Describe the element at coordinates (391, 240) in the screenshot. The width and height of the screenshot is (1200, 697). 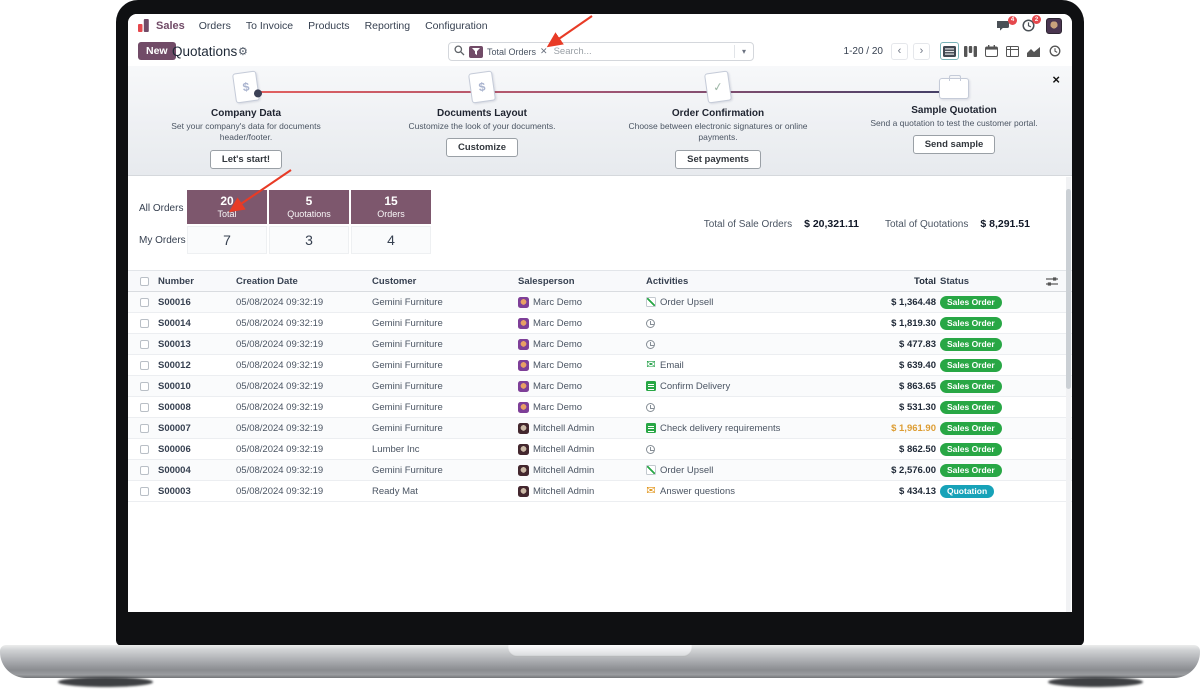
I see `card-orders-my: 4` at that location.